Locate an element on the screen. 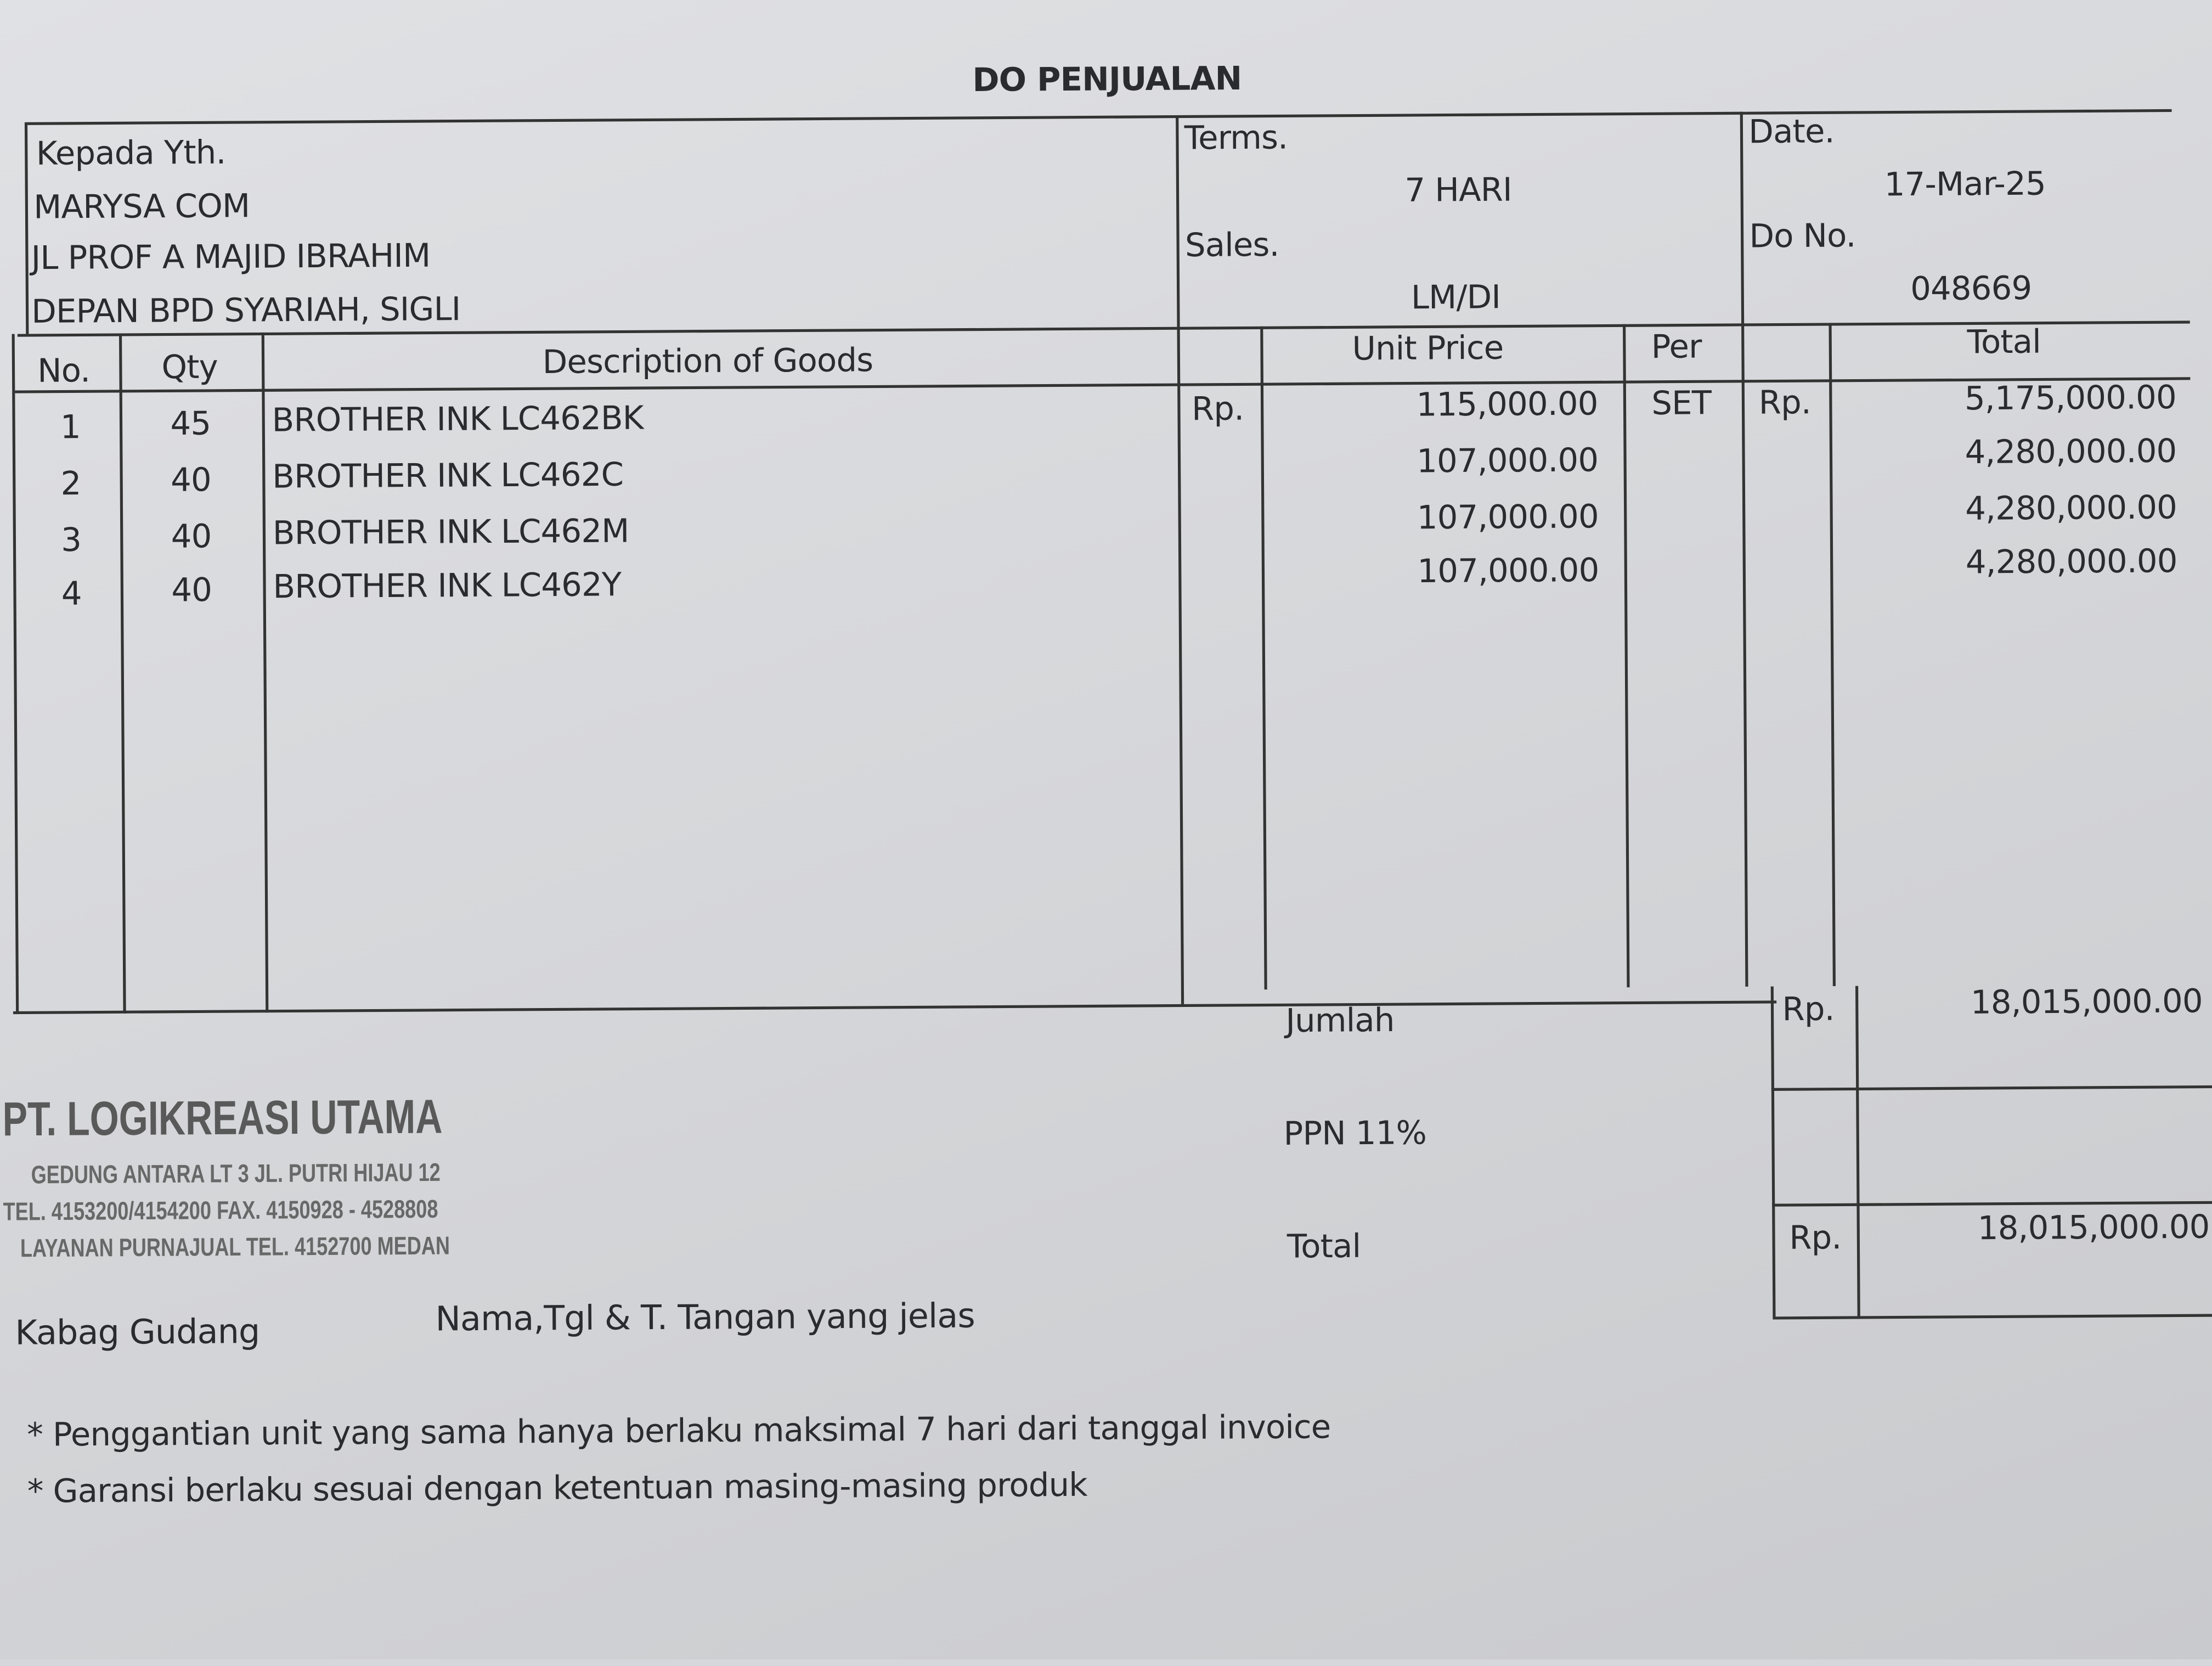 This screenshot has width=2212, height=1666. terms-value: 7 HARI is located at coordinates (1458, 191).